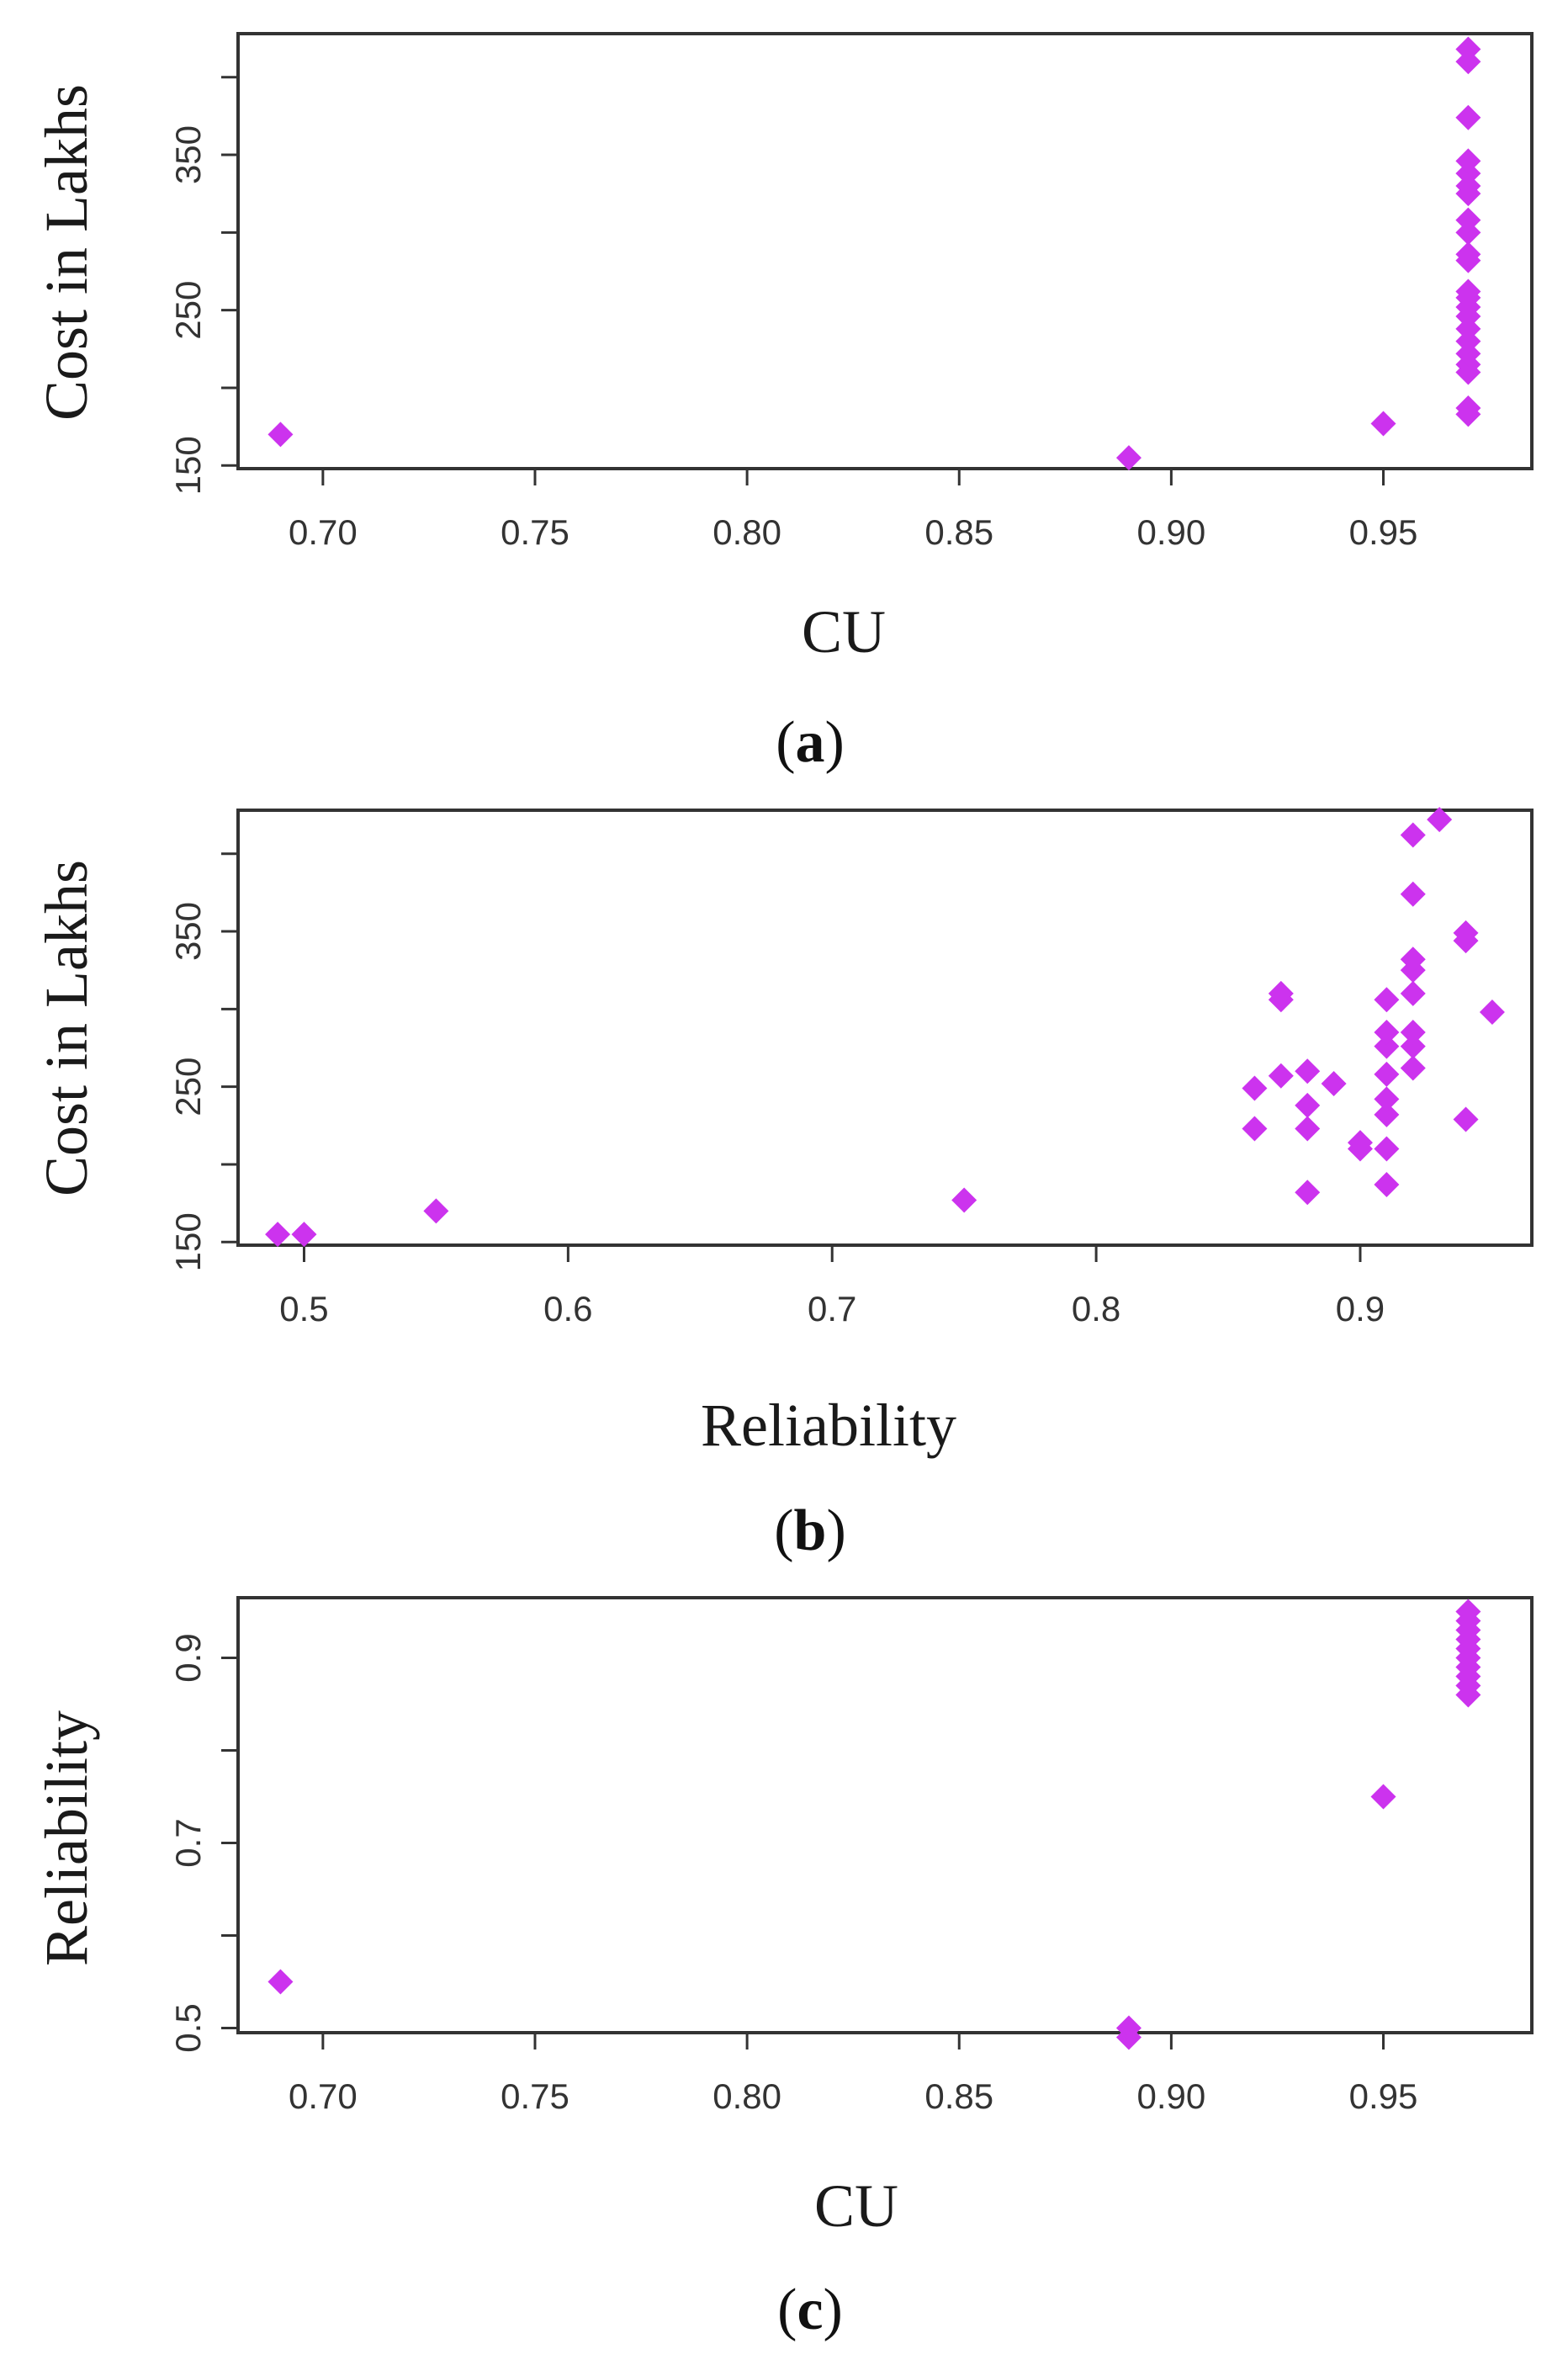 The width and height of the screenshot is (1568, 2365). What do you see at coordinates (844, 631) in the screenshot?
I see `x-axis-title-a: CU` at bounding box center [844, 631].